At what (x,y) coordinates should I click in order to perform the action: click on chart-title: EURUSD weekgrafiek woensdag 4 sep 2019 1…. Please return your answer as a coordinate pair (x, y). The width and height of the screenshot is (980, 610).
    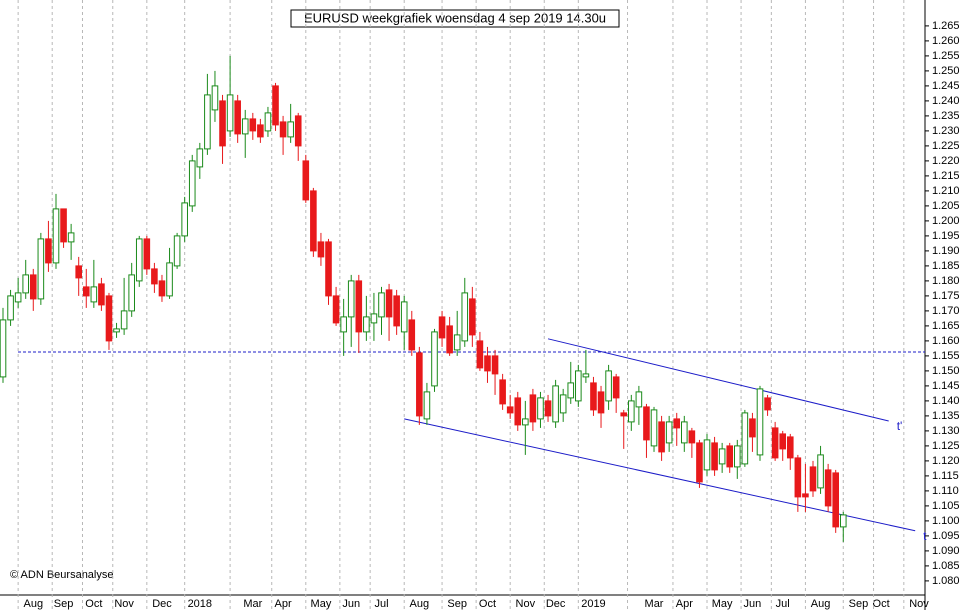
    Looking at the image, I should click on (455, 17).